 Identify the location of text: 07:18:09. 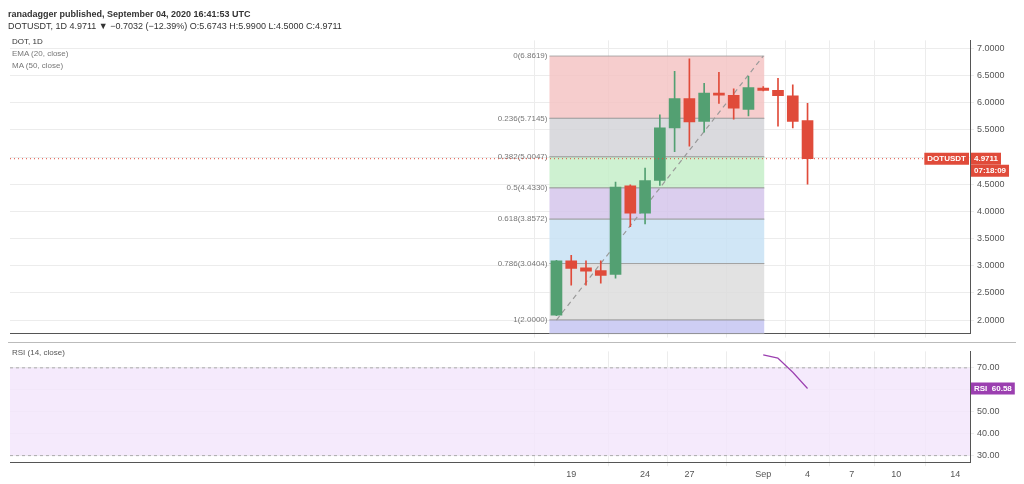
(990, 170).